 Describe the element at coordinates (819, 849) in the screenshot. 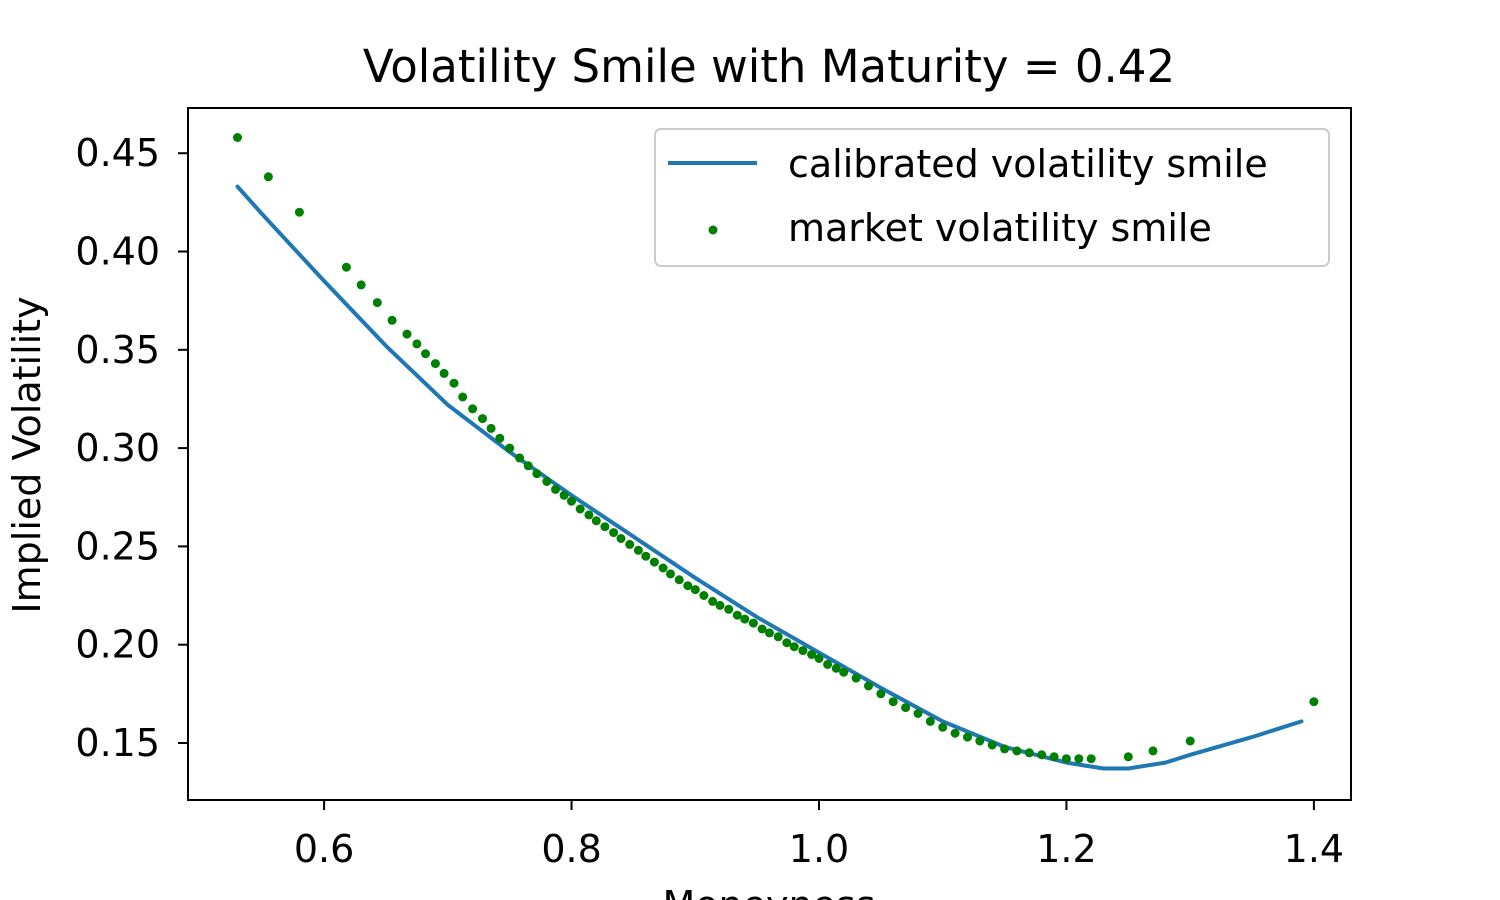

I see `x-tick-label: 1.0` at that location.